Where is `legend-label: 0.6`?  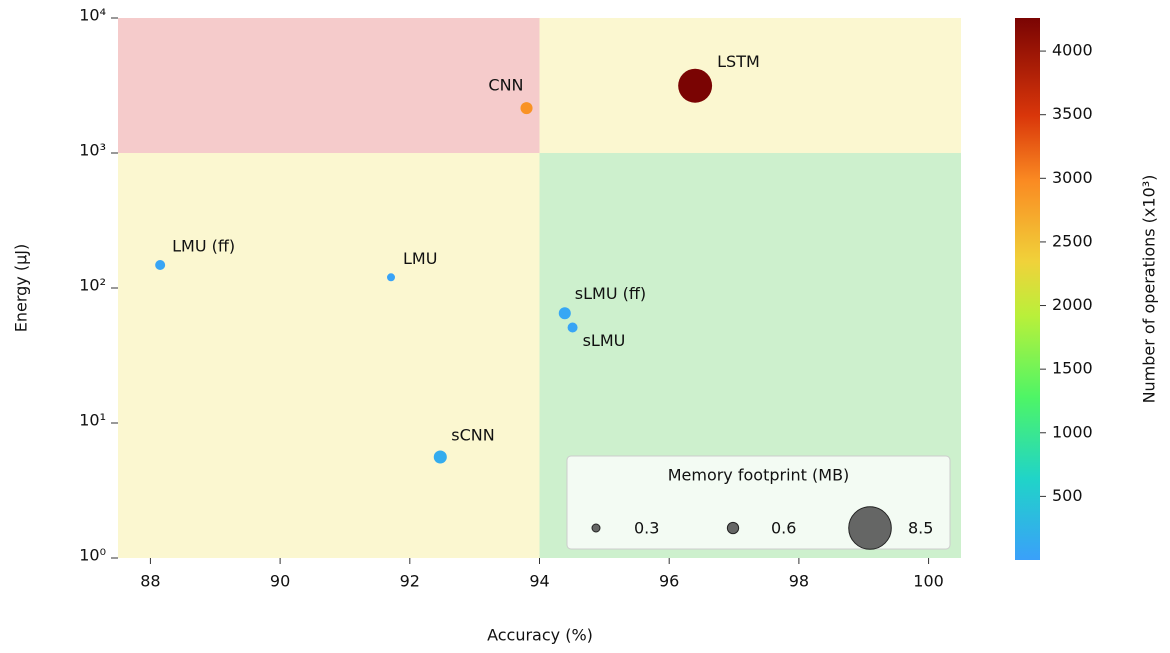
legend-label: 0.6 is located at coordinates (783, 528).